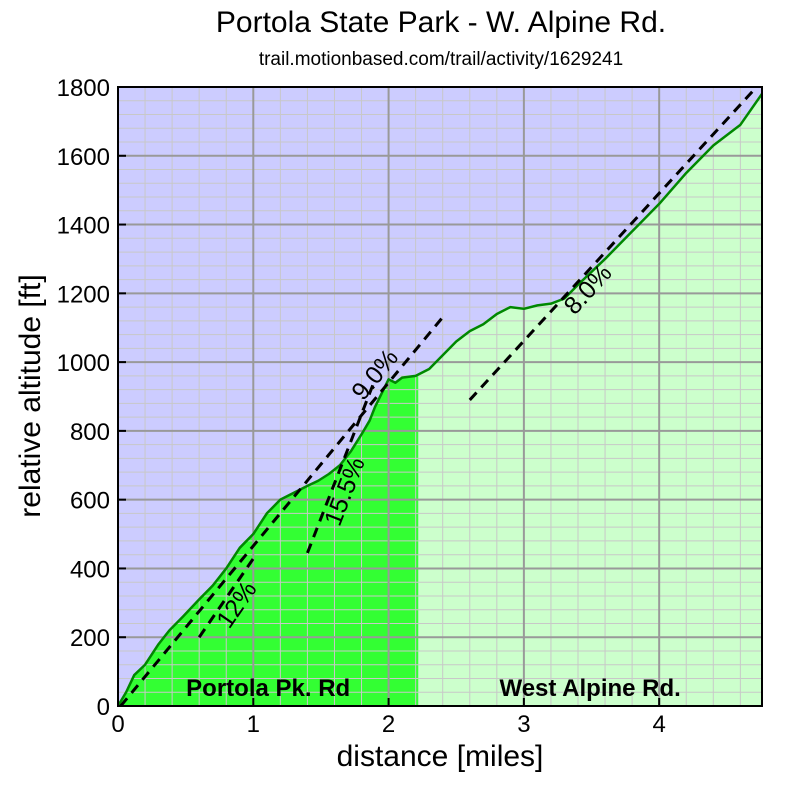  What do you see at coordinates (388, 724) in the screenshot?
I see `x-tick-label: 2` at bounding box center [388, 724].